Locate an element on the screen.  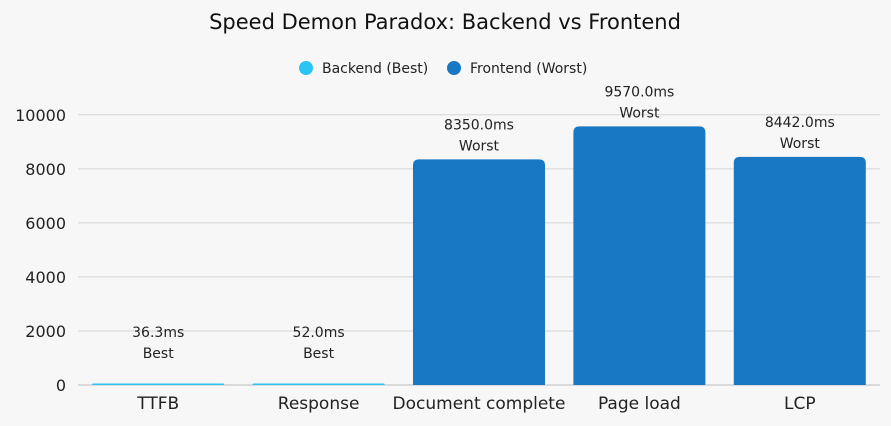
bar-page-load is located at coordinates (639, 255).